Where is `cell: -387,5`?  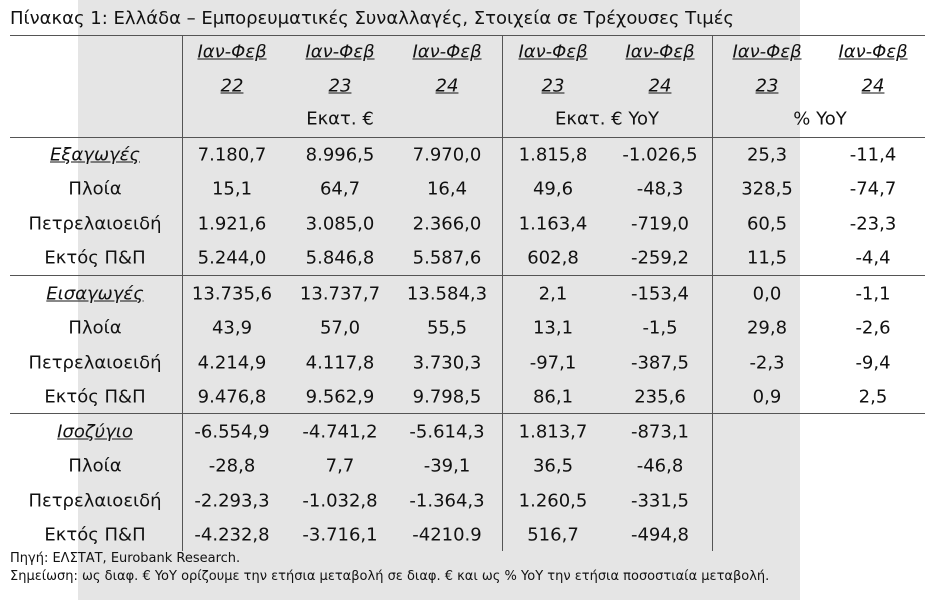 cell: -387,5 is located at coordinates (660, 363).